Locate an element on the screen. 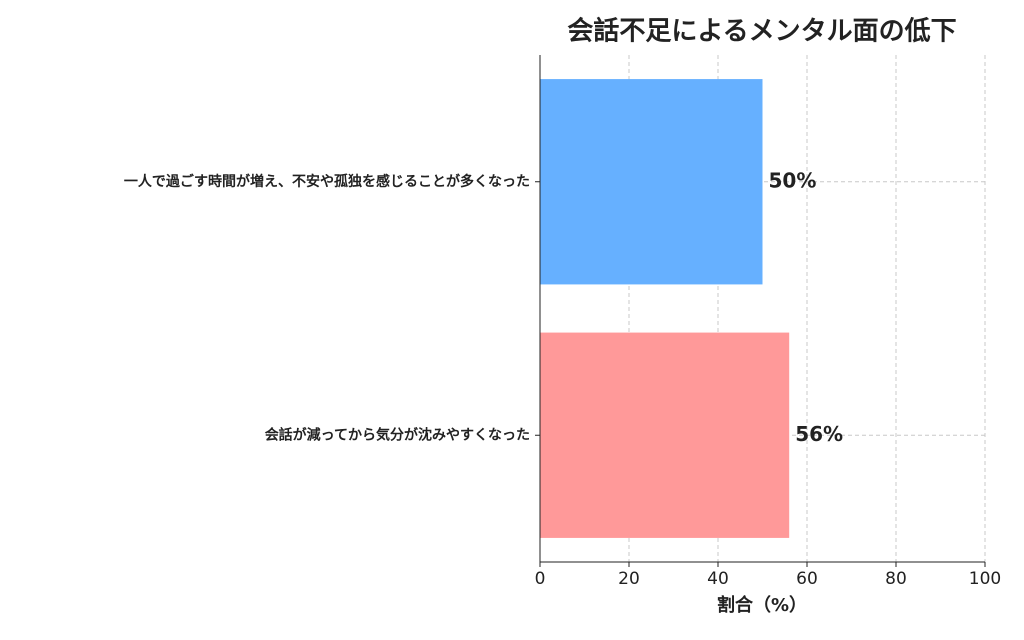 The image size is (1024, 640). x-tick-label: 100 is located at coordinates (985, 579).